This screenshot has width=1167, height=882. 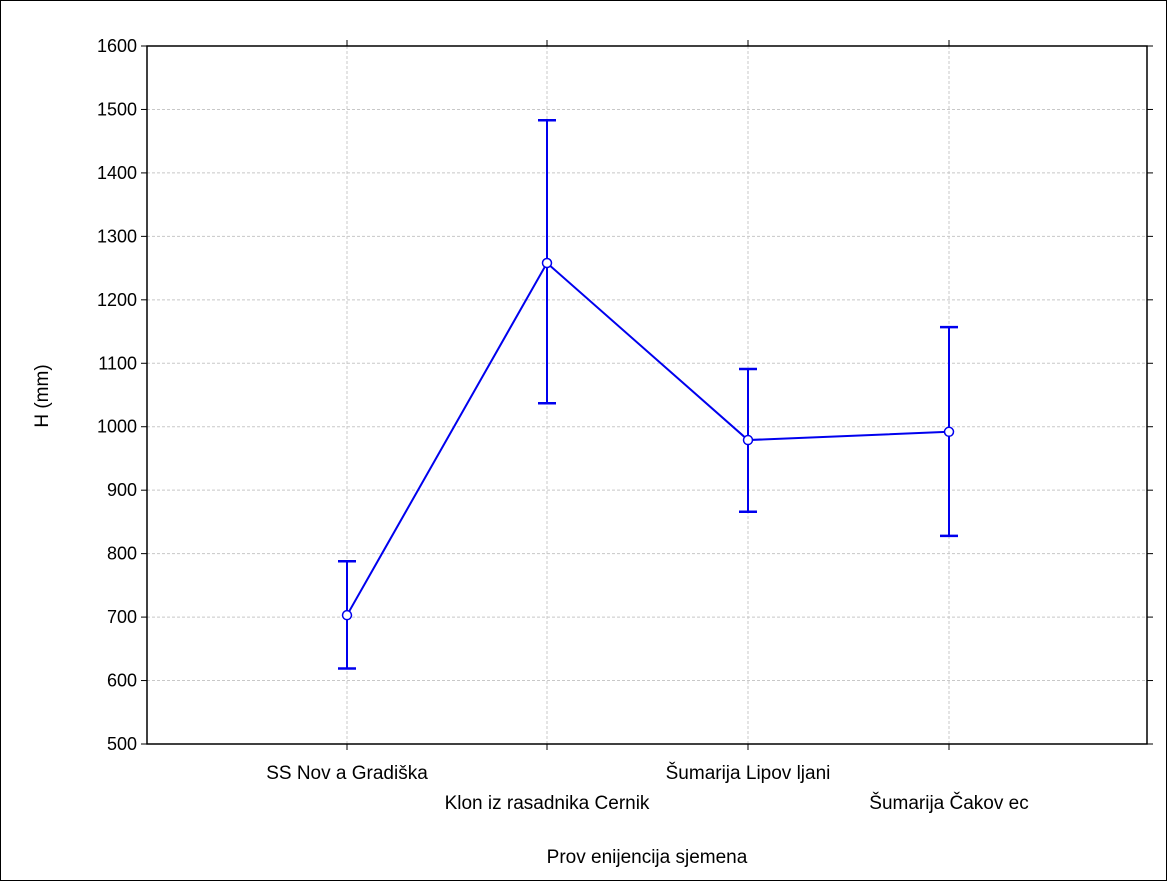 What do you see at coordinates (748, 773) in the screenshot?
I see `x-tick-label: Šumarija Lipov ljani` at bounding box center [748, 773].